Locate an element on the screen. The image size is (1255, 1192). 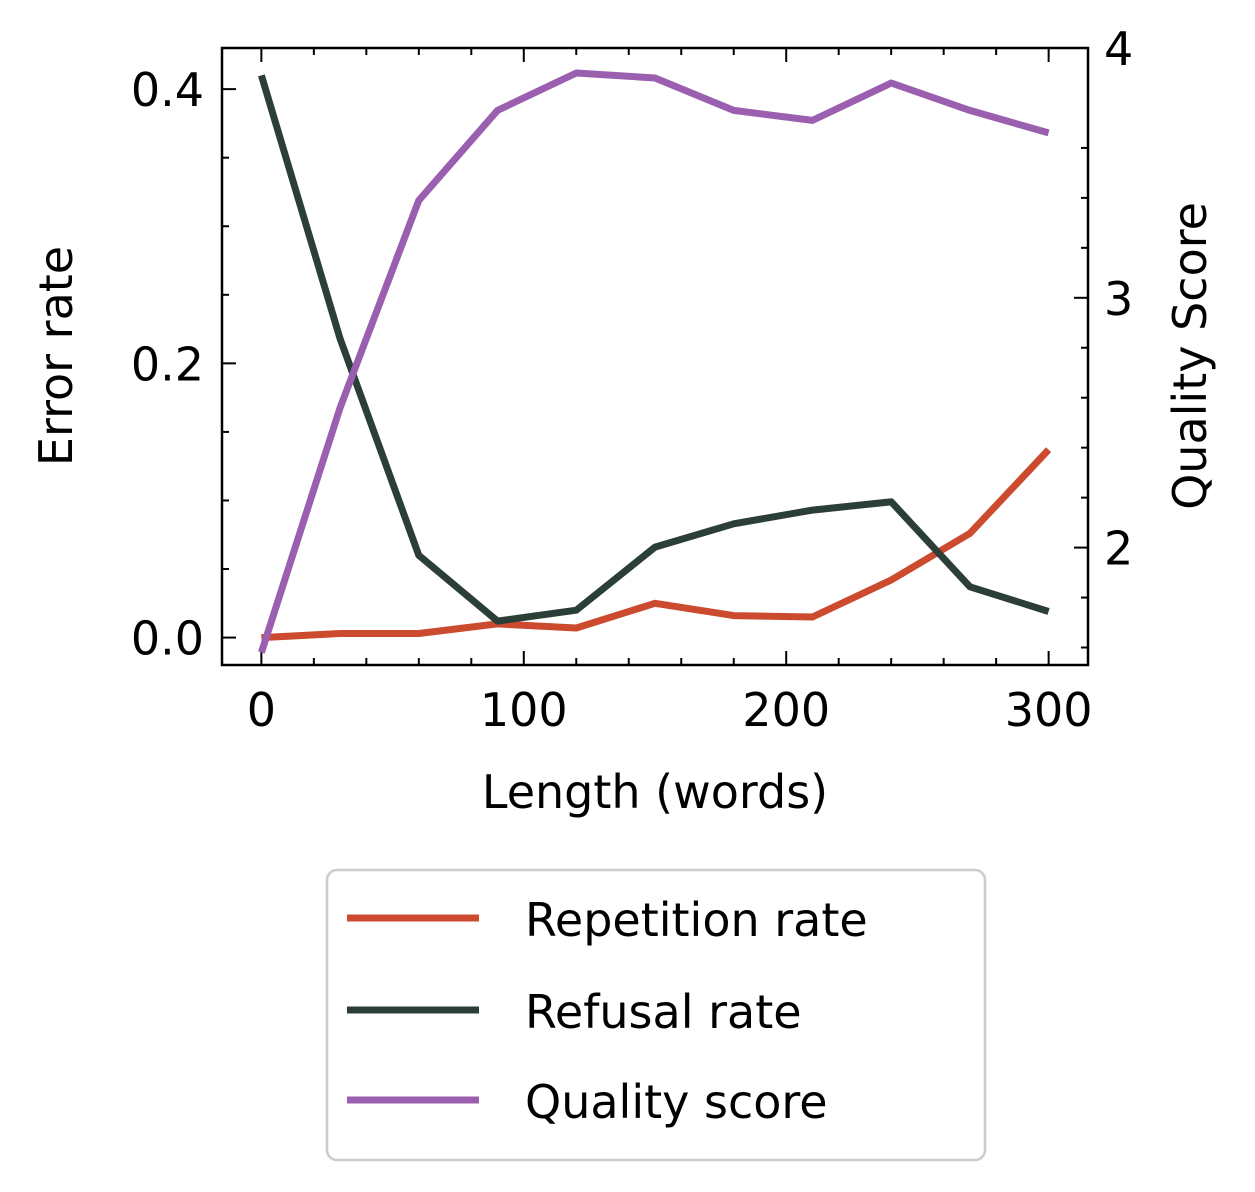
y-right-tick-label: 2 is located at coordinates (1118, 549).